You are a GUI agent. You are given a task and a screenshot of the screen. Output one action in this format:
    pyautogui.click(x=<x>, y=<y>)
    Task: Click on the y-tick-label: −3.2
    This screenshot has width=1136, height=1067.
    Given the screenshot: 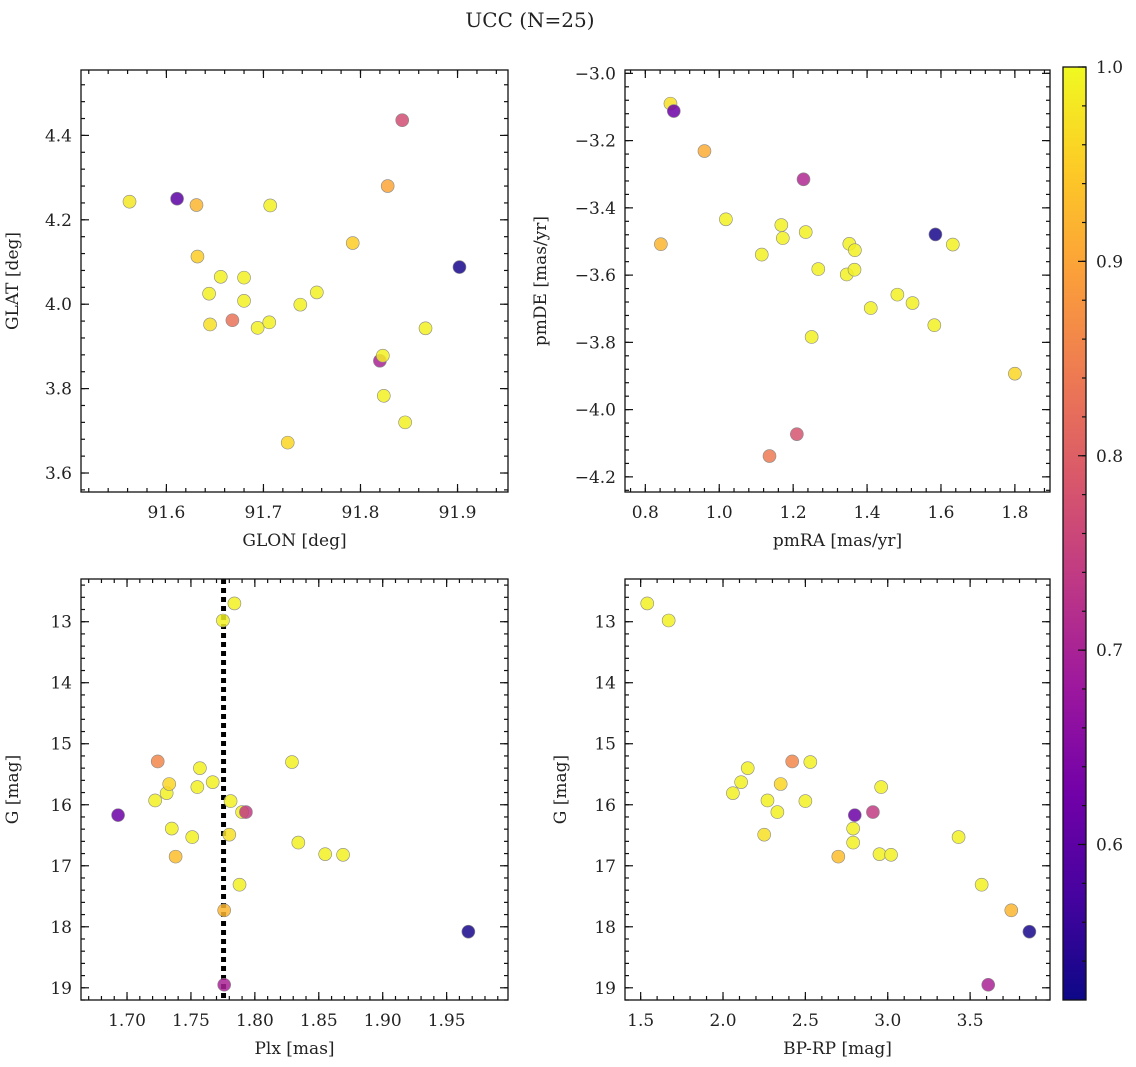 What is the action you would take?
    pyautogui.click(x=595, y=142)
    